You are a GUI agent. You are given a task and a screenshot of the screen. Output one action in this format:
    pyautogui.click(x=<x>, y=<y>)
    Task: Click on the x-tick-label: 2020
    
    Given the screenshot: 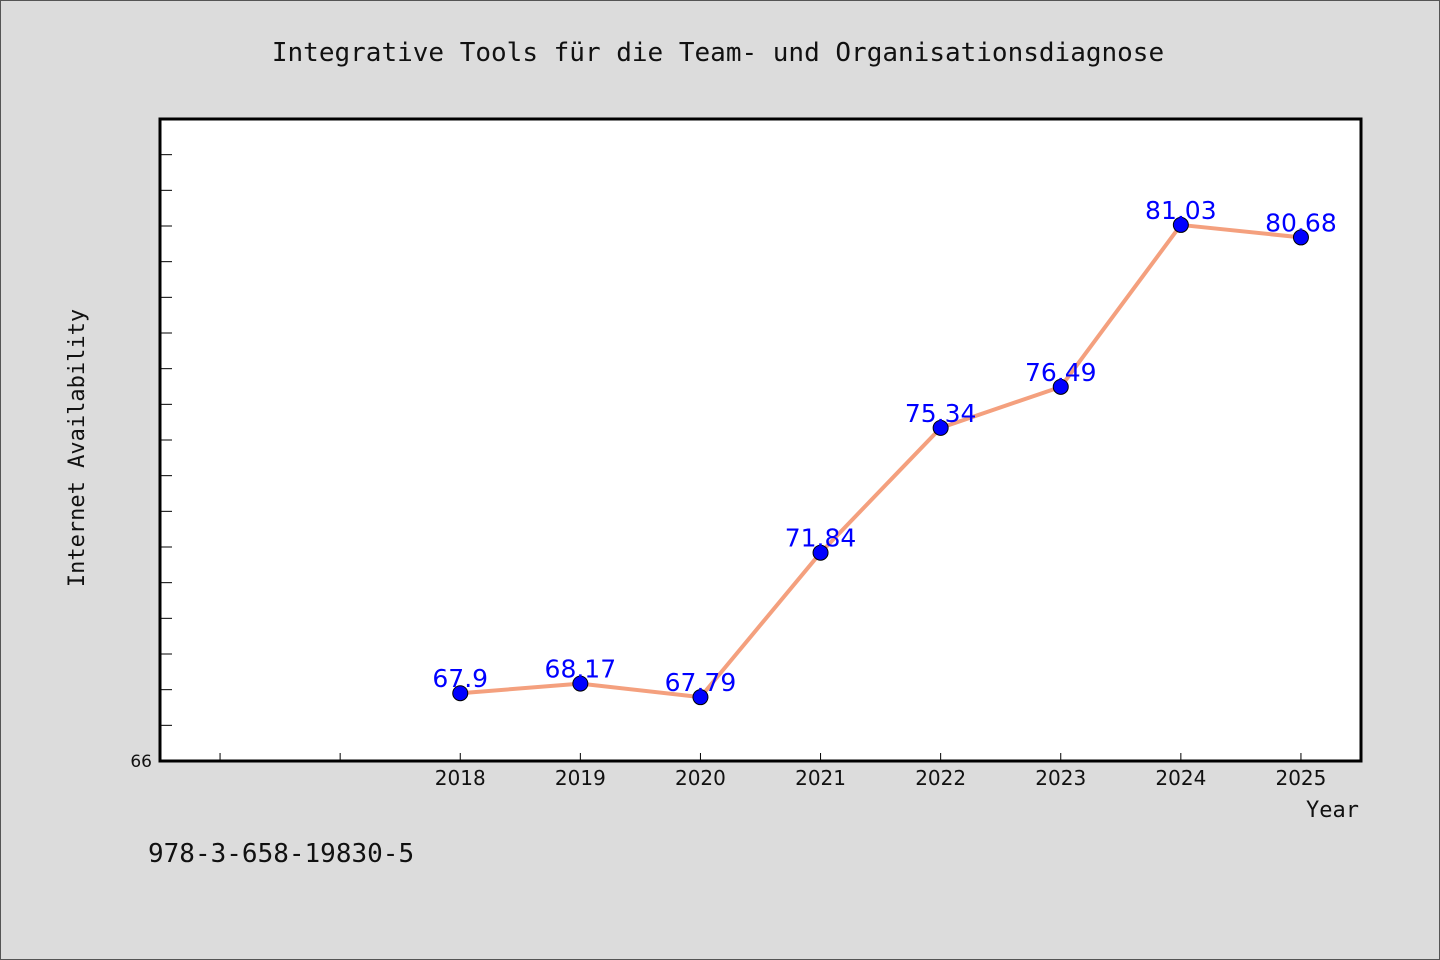 What is the action you would take?
    pyautogui.click(x=700, y=778)
    